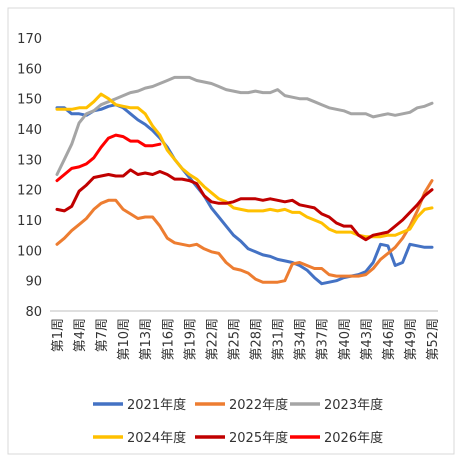  I want to click on x-tick-label: 第43周, so click(367, 339).